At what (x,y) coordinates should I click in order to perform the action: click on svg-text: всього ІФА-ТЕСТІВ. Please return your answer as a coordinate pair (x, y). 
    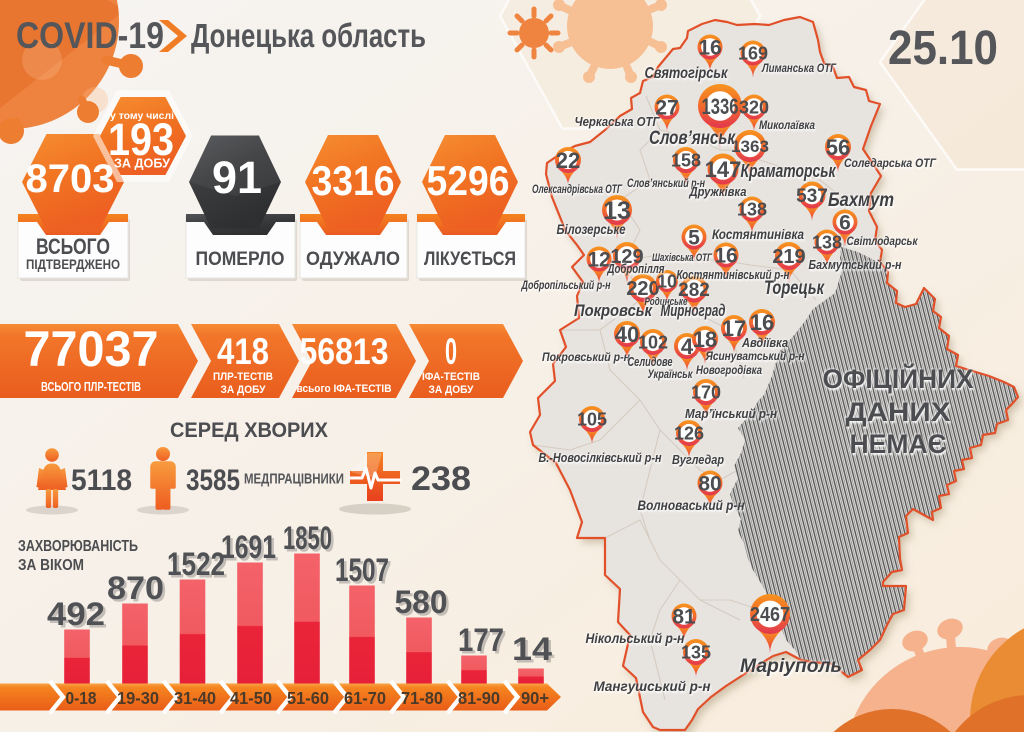
    Looking at the image, I should click on (344, 389).